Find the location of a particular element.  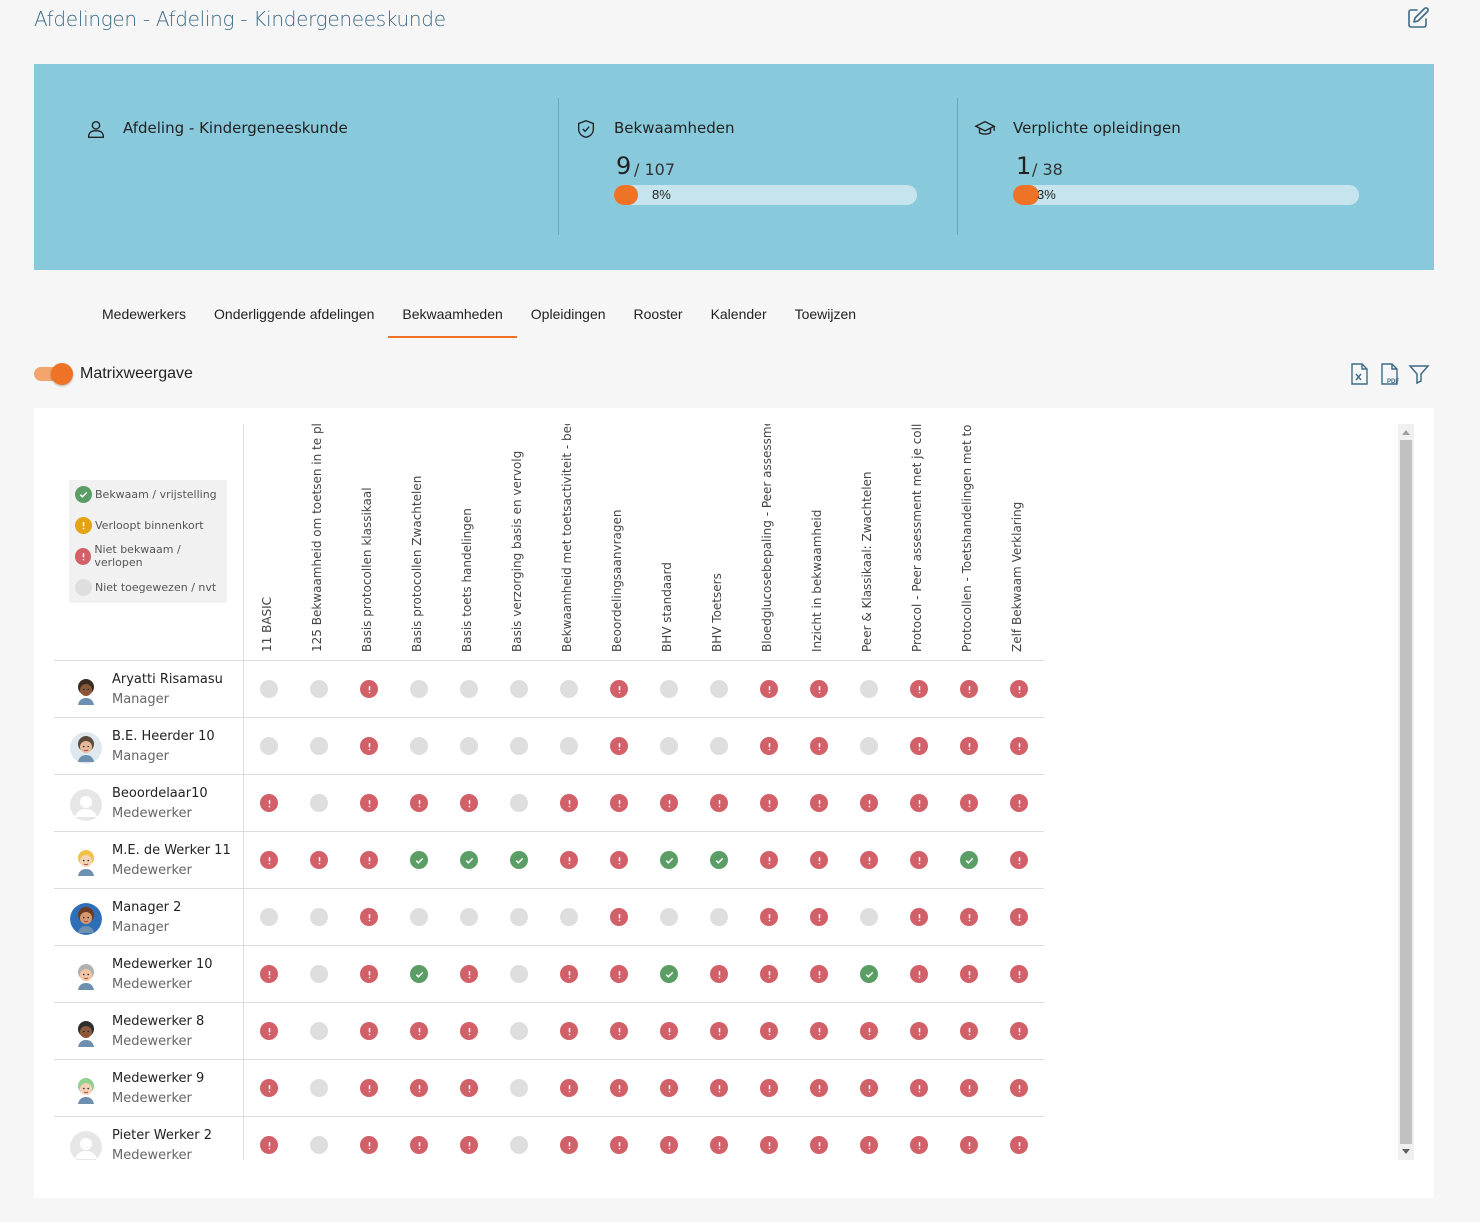

scroll-down-arrow is located at coordinates (1406, 1151).